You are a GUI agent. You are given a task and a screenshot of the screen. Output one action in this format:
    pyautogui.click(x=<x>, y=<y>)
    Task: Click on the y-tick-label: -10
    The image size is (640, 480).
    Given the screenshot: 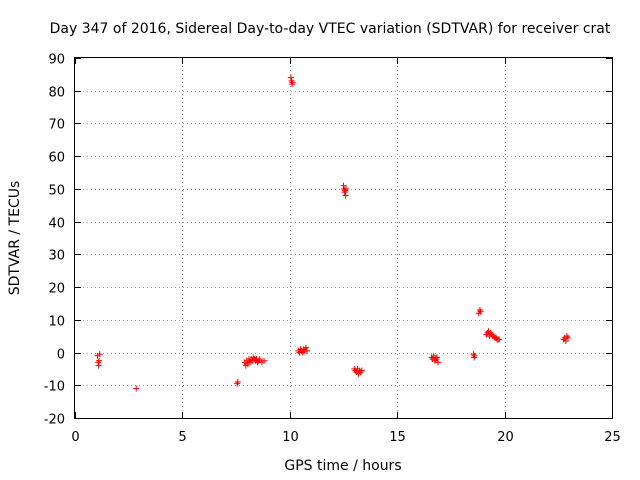 What is the action you would take?
    pyautogui.click(x=54, y=387)
    